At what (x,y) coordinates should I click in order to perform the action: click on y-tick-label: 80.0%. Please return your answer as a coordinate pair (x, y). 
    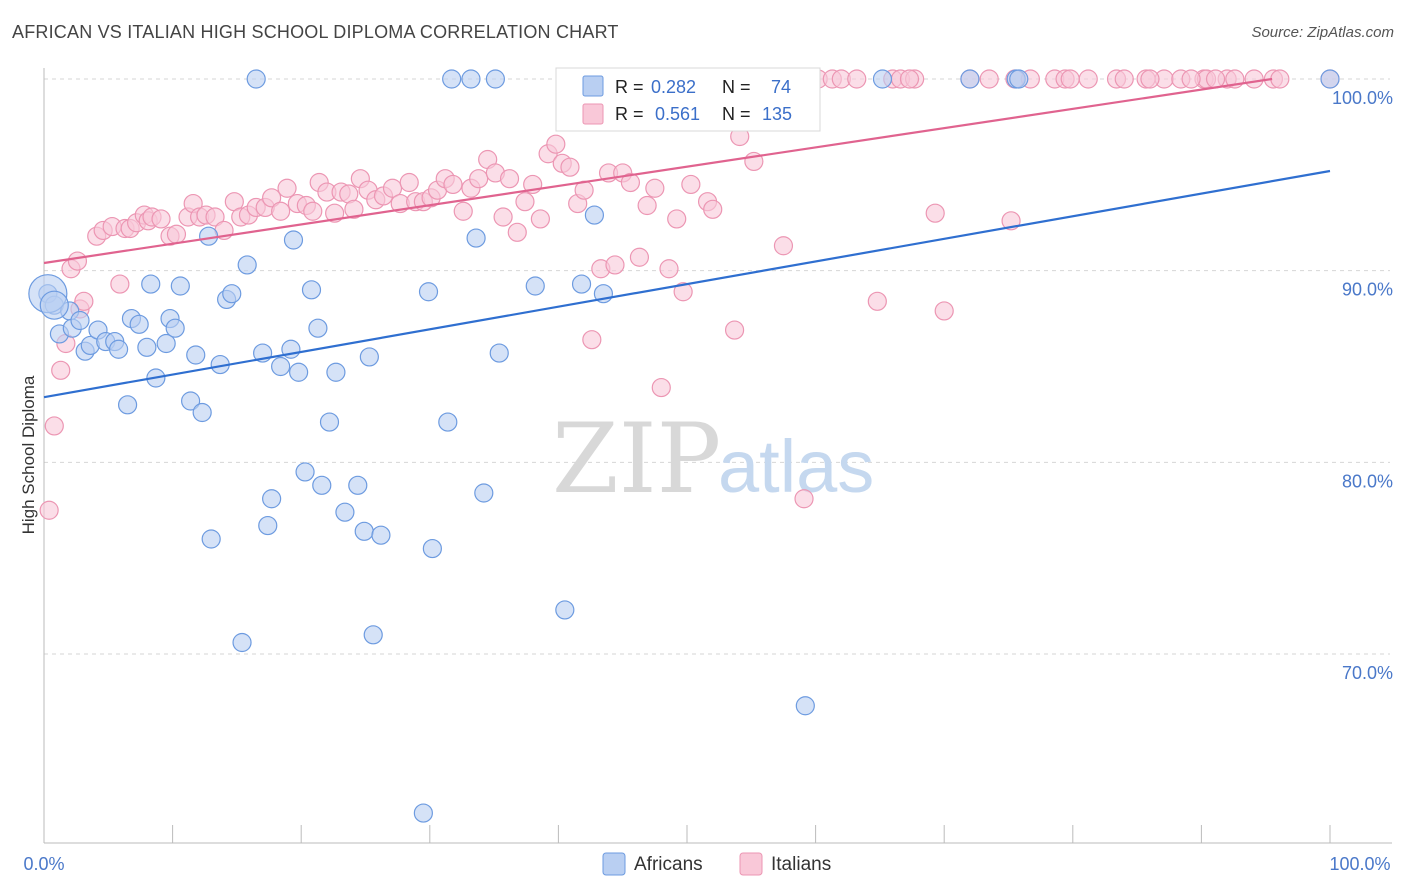
    Looking at the image, I should click on (1367, 481).